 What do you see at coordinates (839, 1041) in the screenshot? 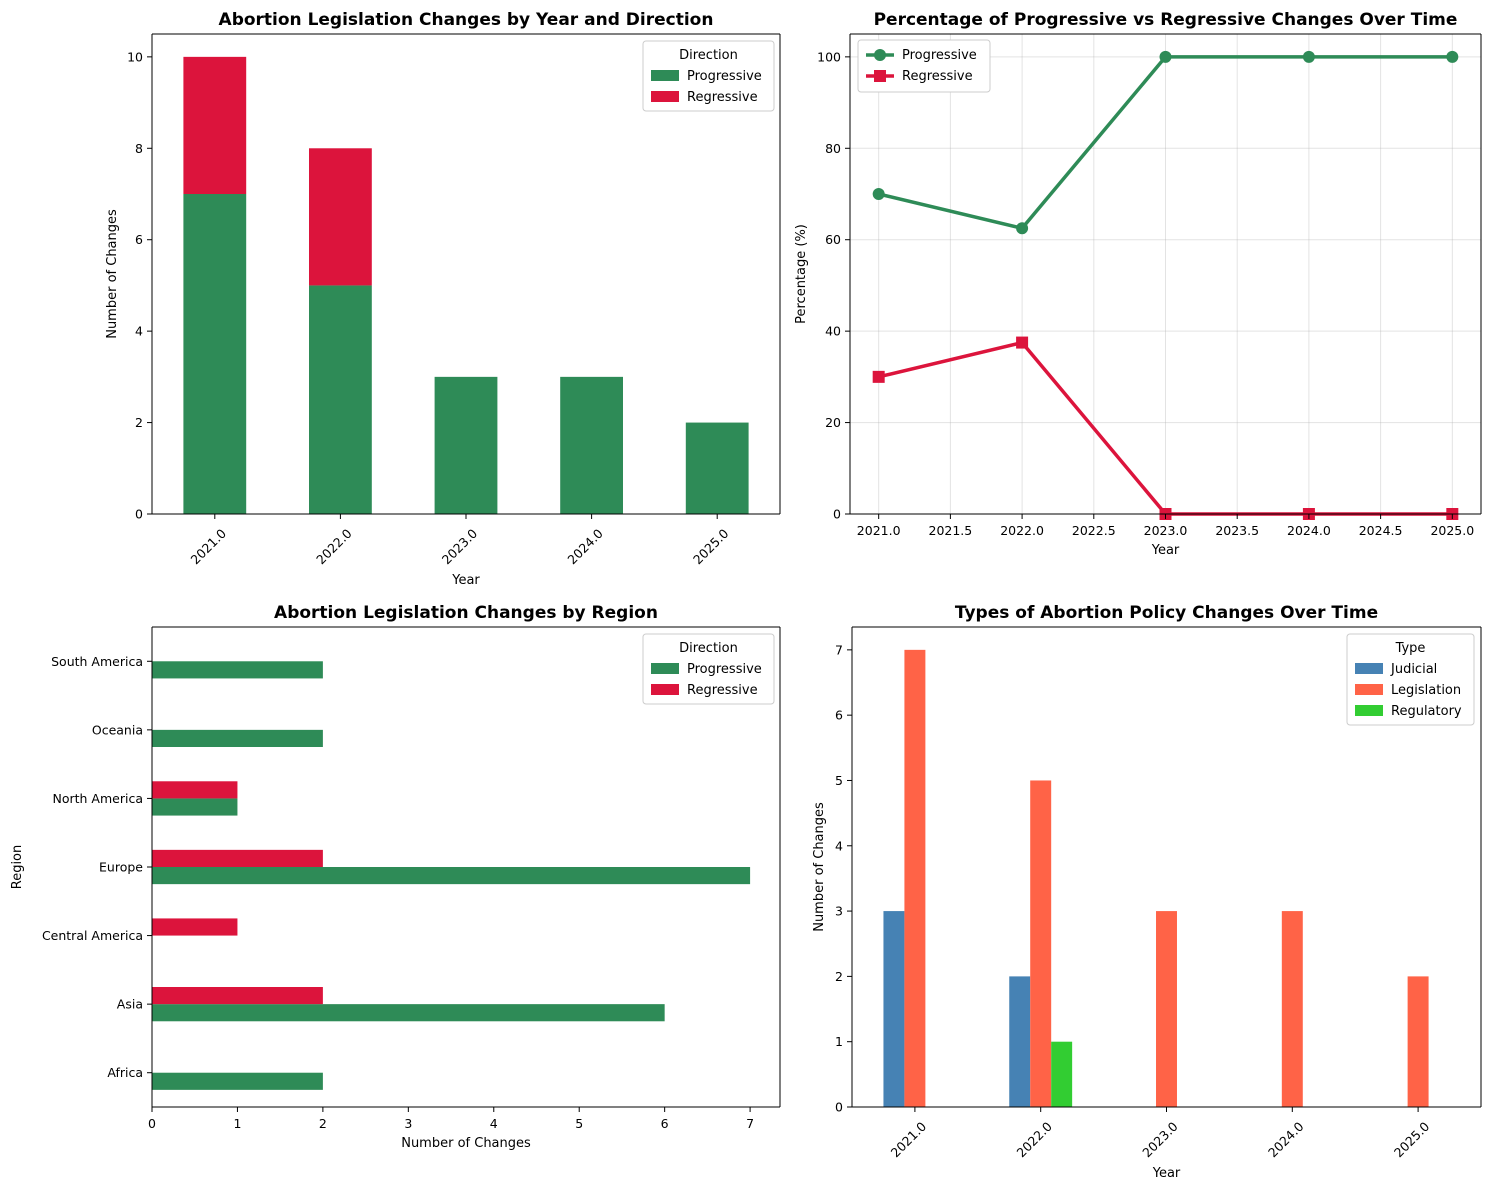
I see `y-tick-label: 1` at bounding box center [839, 1041].